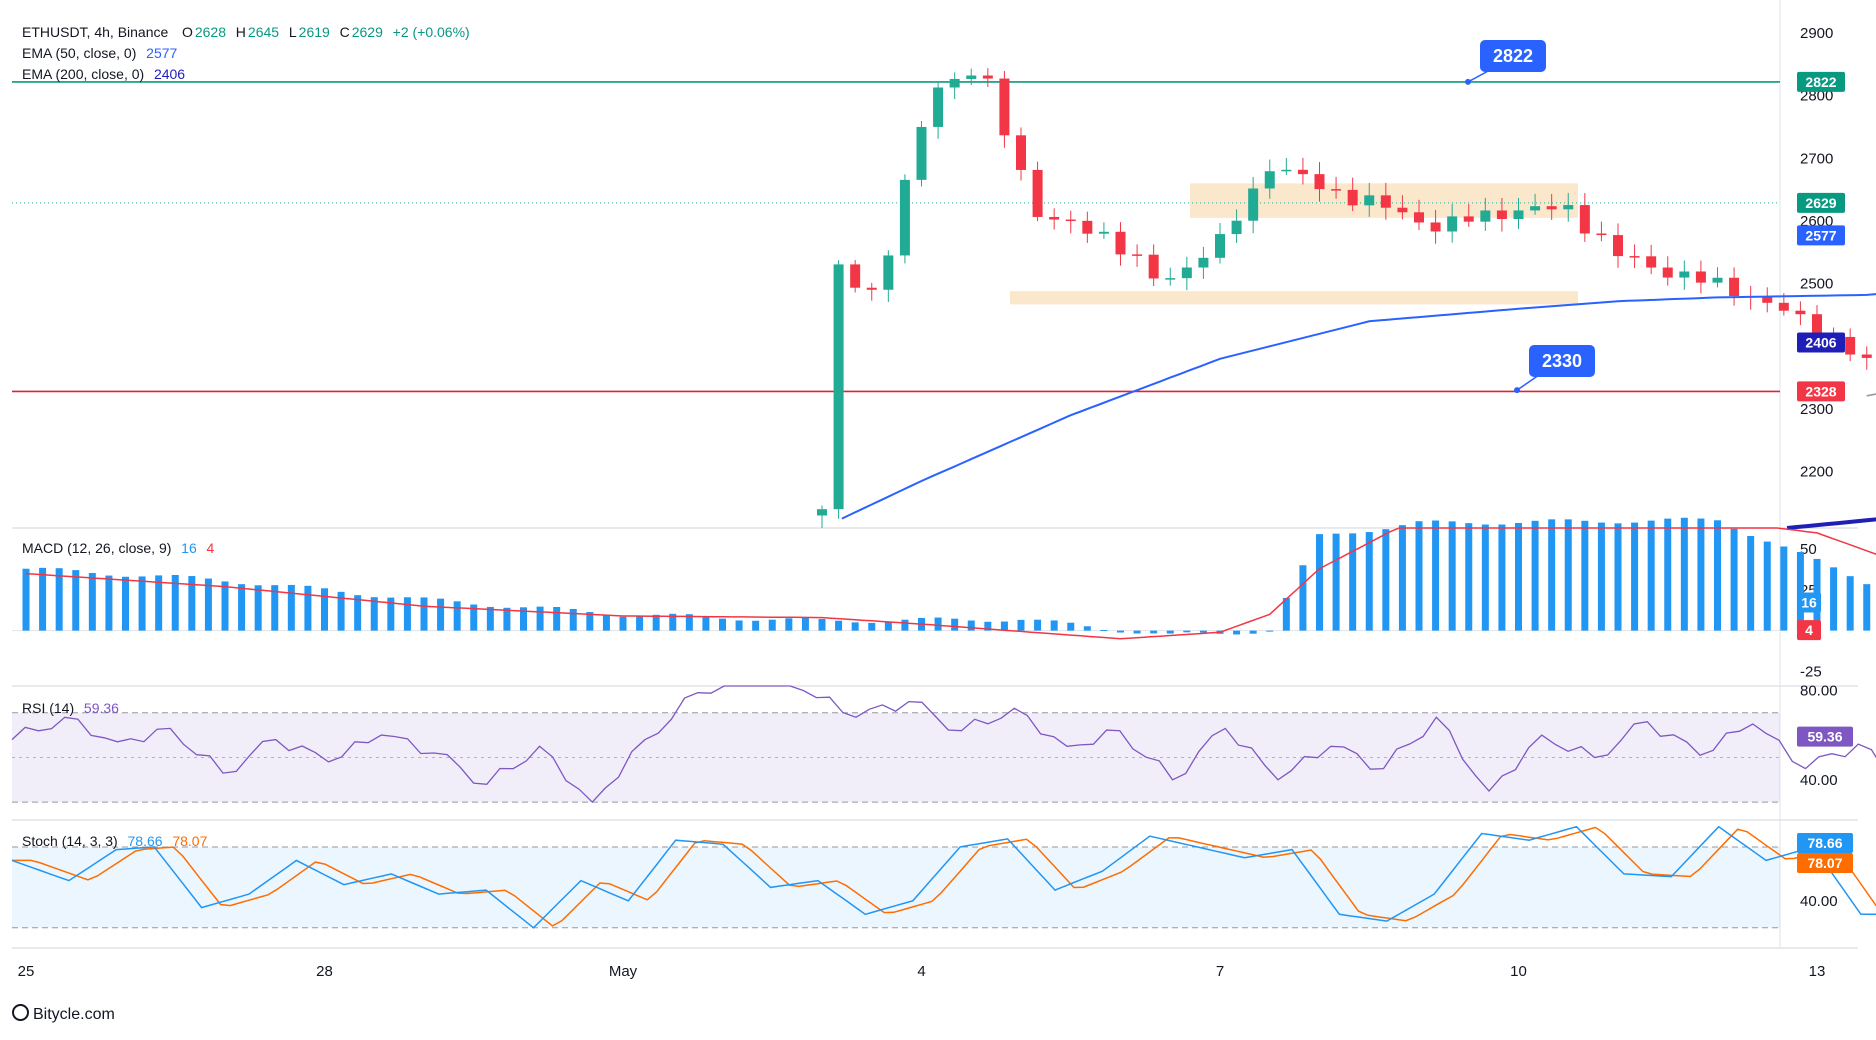 This screenshot has height=1040, width=1876. I want to click on high-value: 2645, so click(263, 32).